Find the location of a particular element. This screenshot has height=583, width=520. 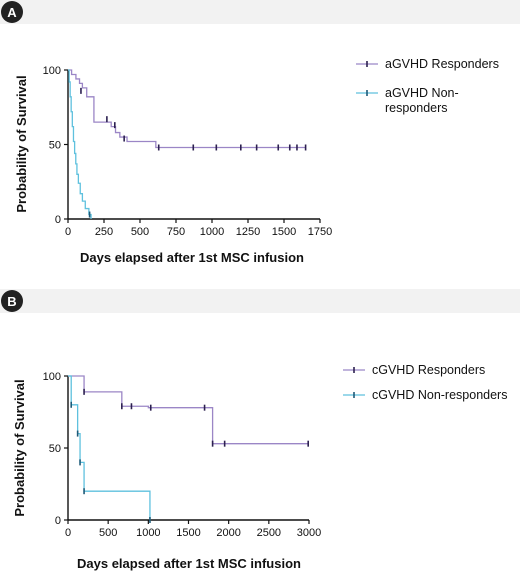

x-tick-label: 250 is located at coordinates (104, 232).